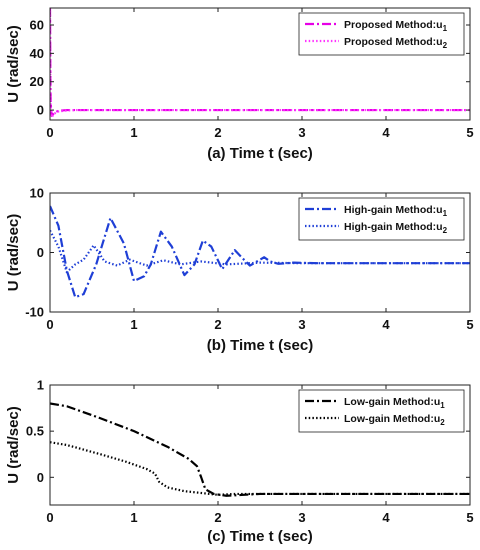 This screenshot has height=550, width=480. What do you see at coordinates (260, 153) in the screenshot?
I see `x-axis-label: (a) Time t (sec)` at bounding box center [260, 153].